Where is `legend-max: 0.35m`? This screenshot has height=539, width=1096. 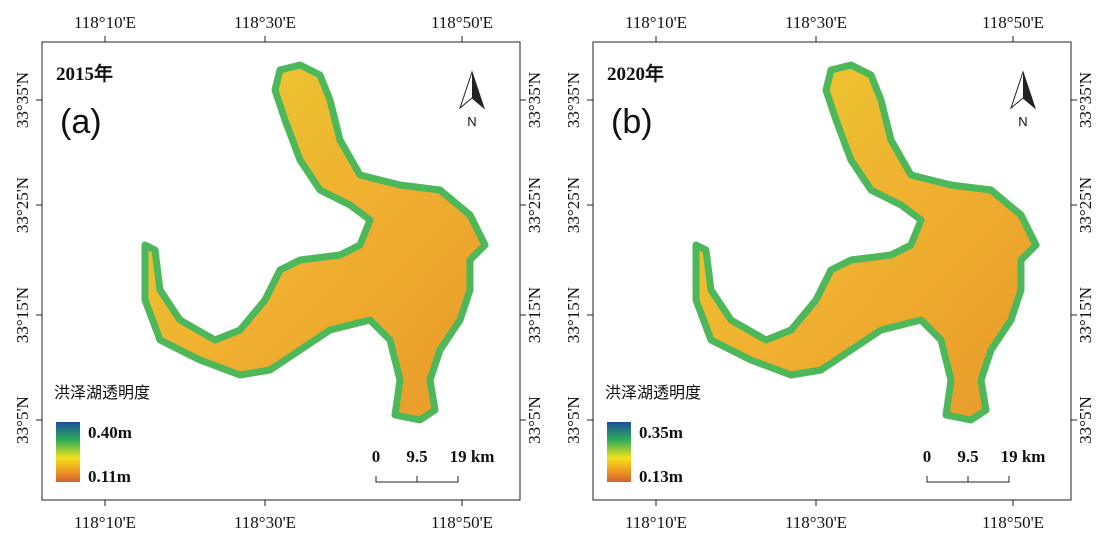 legend-max: 0.35m is located at coordinates (661, 432).